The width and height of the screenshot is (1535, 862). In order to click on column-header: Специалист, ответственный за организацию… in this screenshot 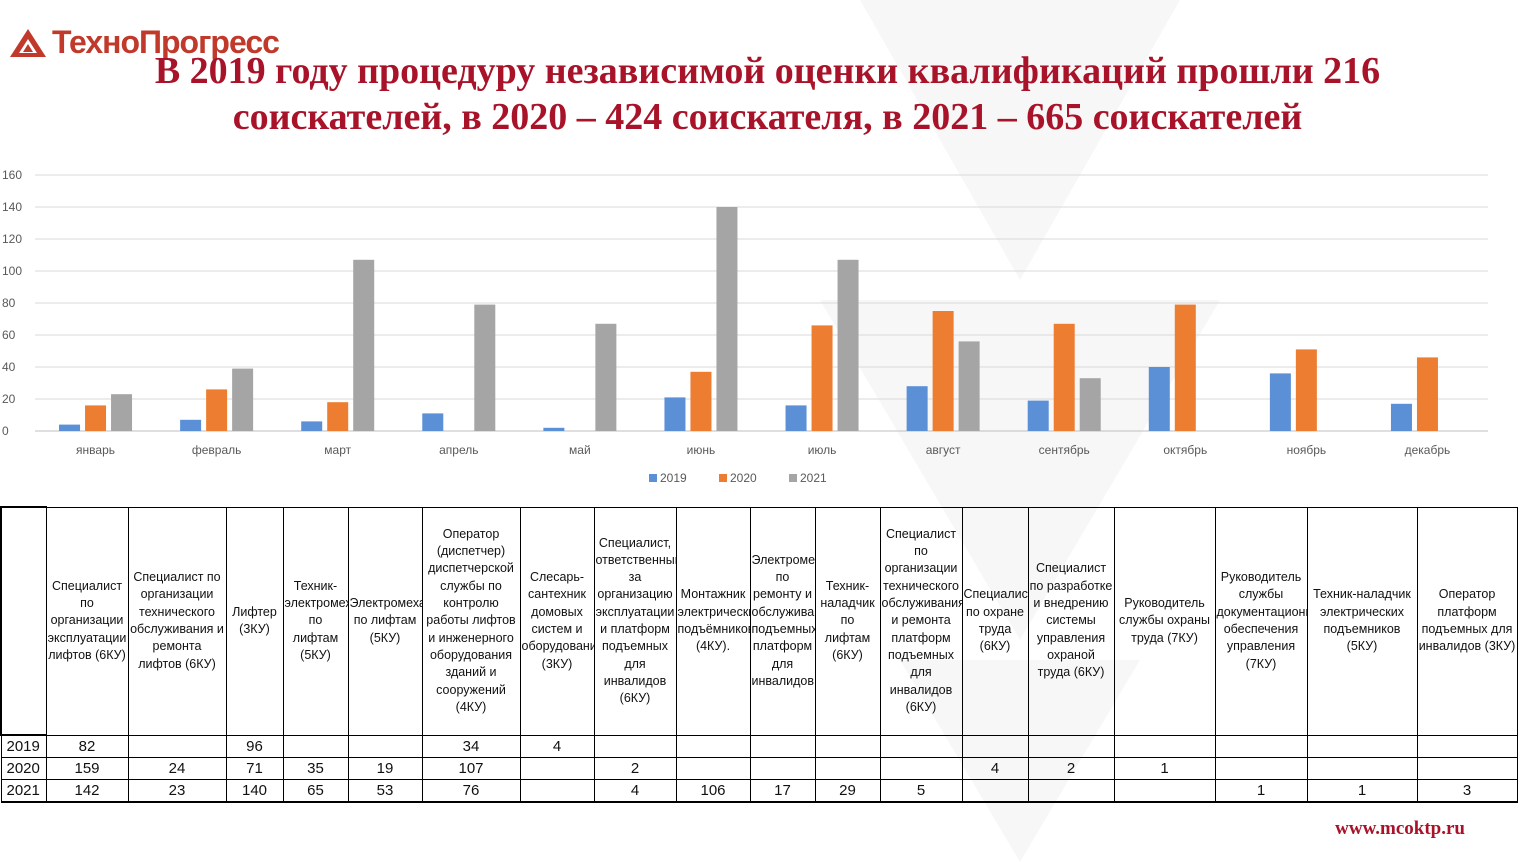, I will do `click(635, 621)`.